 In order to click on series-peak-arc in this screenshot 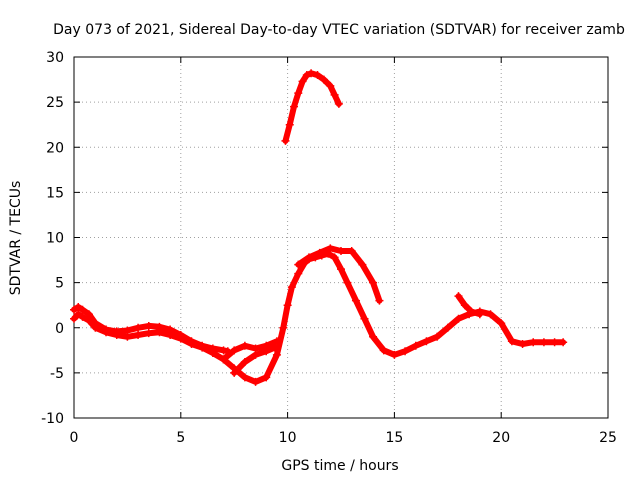, I will do `click(312, 107)`.